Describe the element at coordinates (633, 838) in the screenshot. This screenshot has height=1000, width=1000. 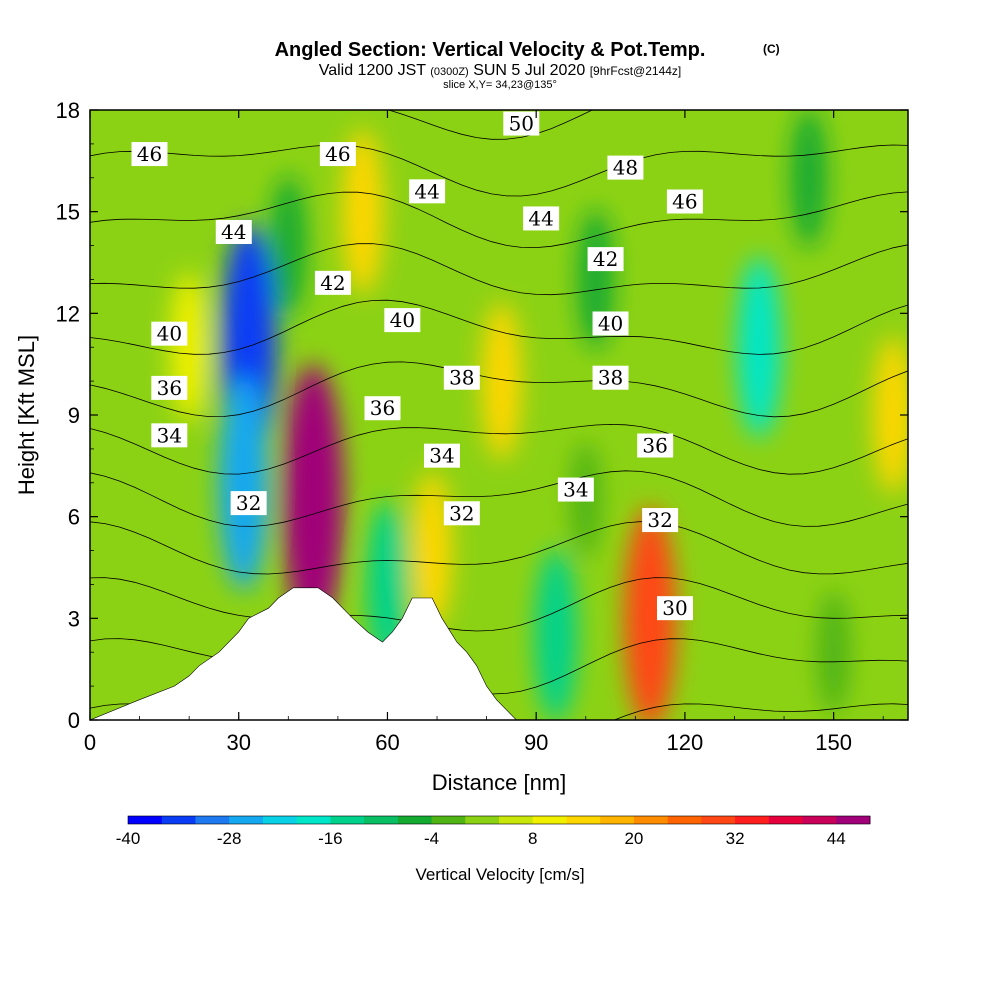
I see `colorbar-tick-label: 20` at that location.